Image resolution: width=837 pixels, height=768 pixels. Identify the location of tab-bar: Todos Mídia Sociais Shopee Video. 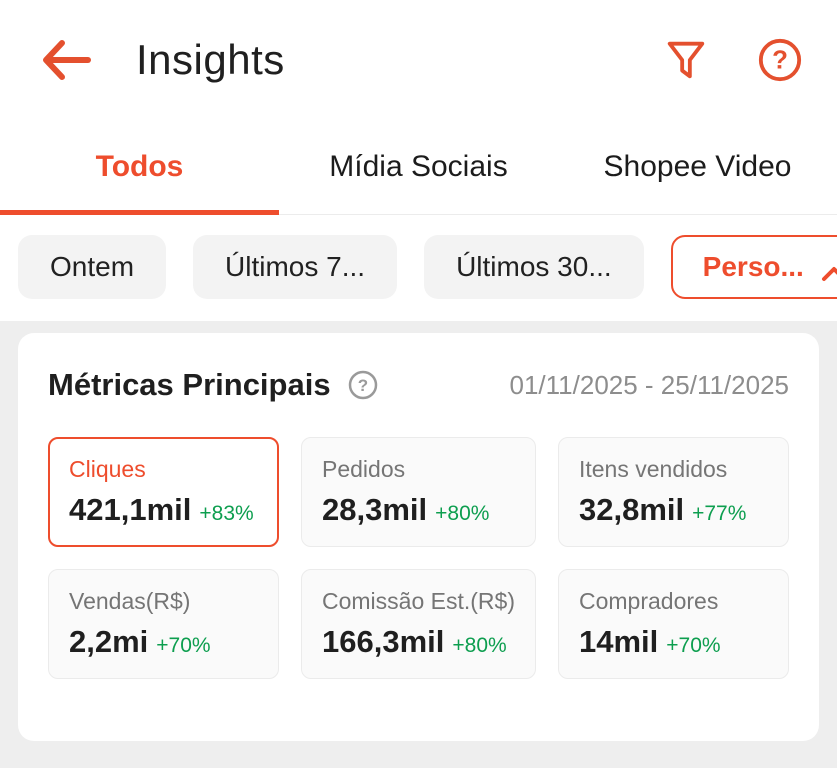
(418, 171).